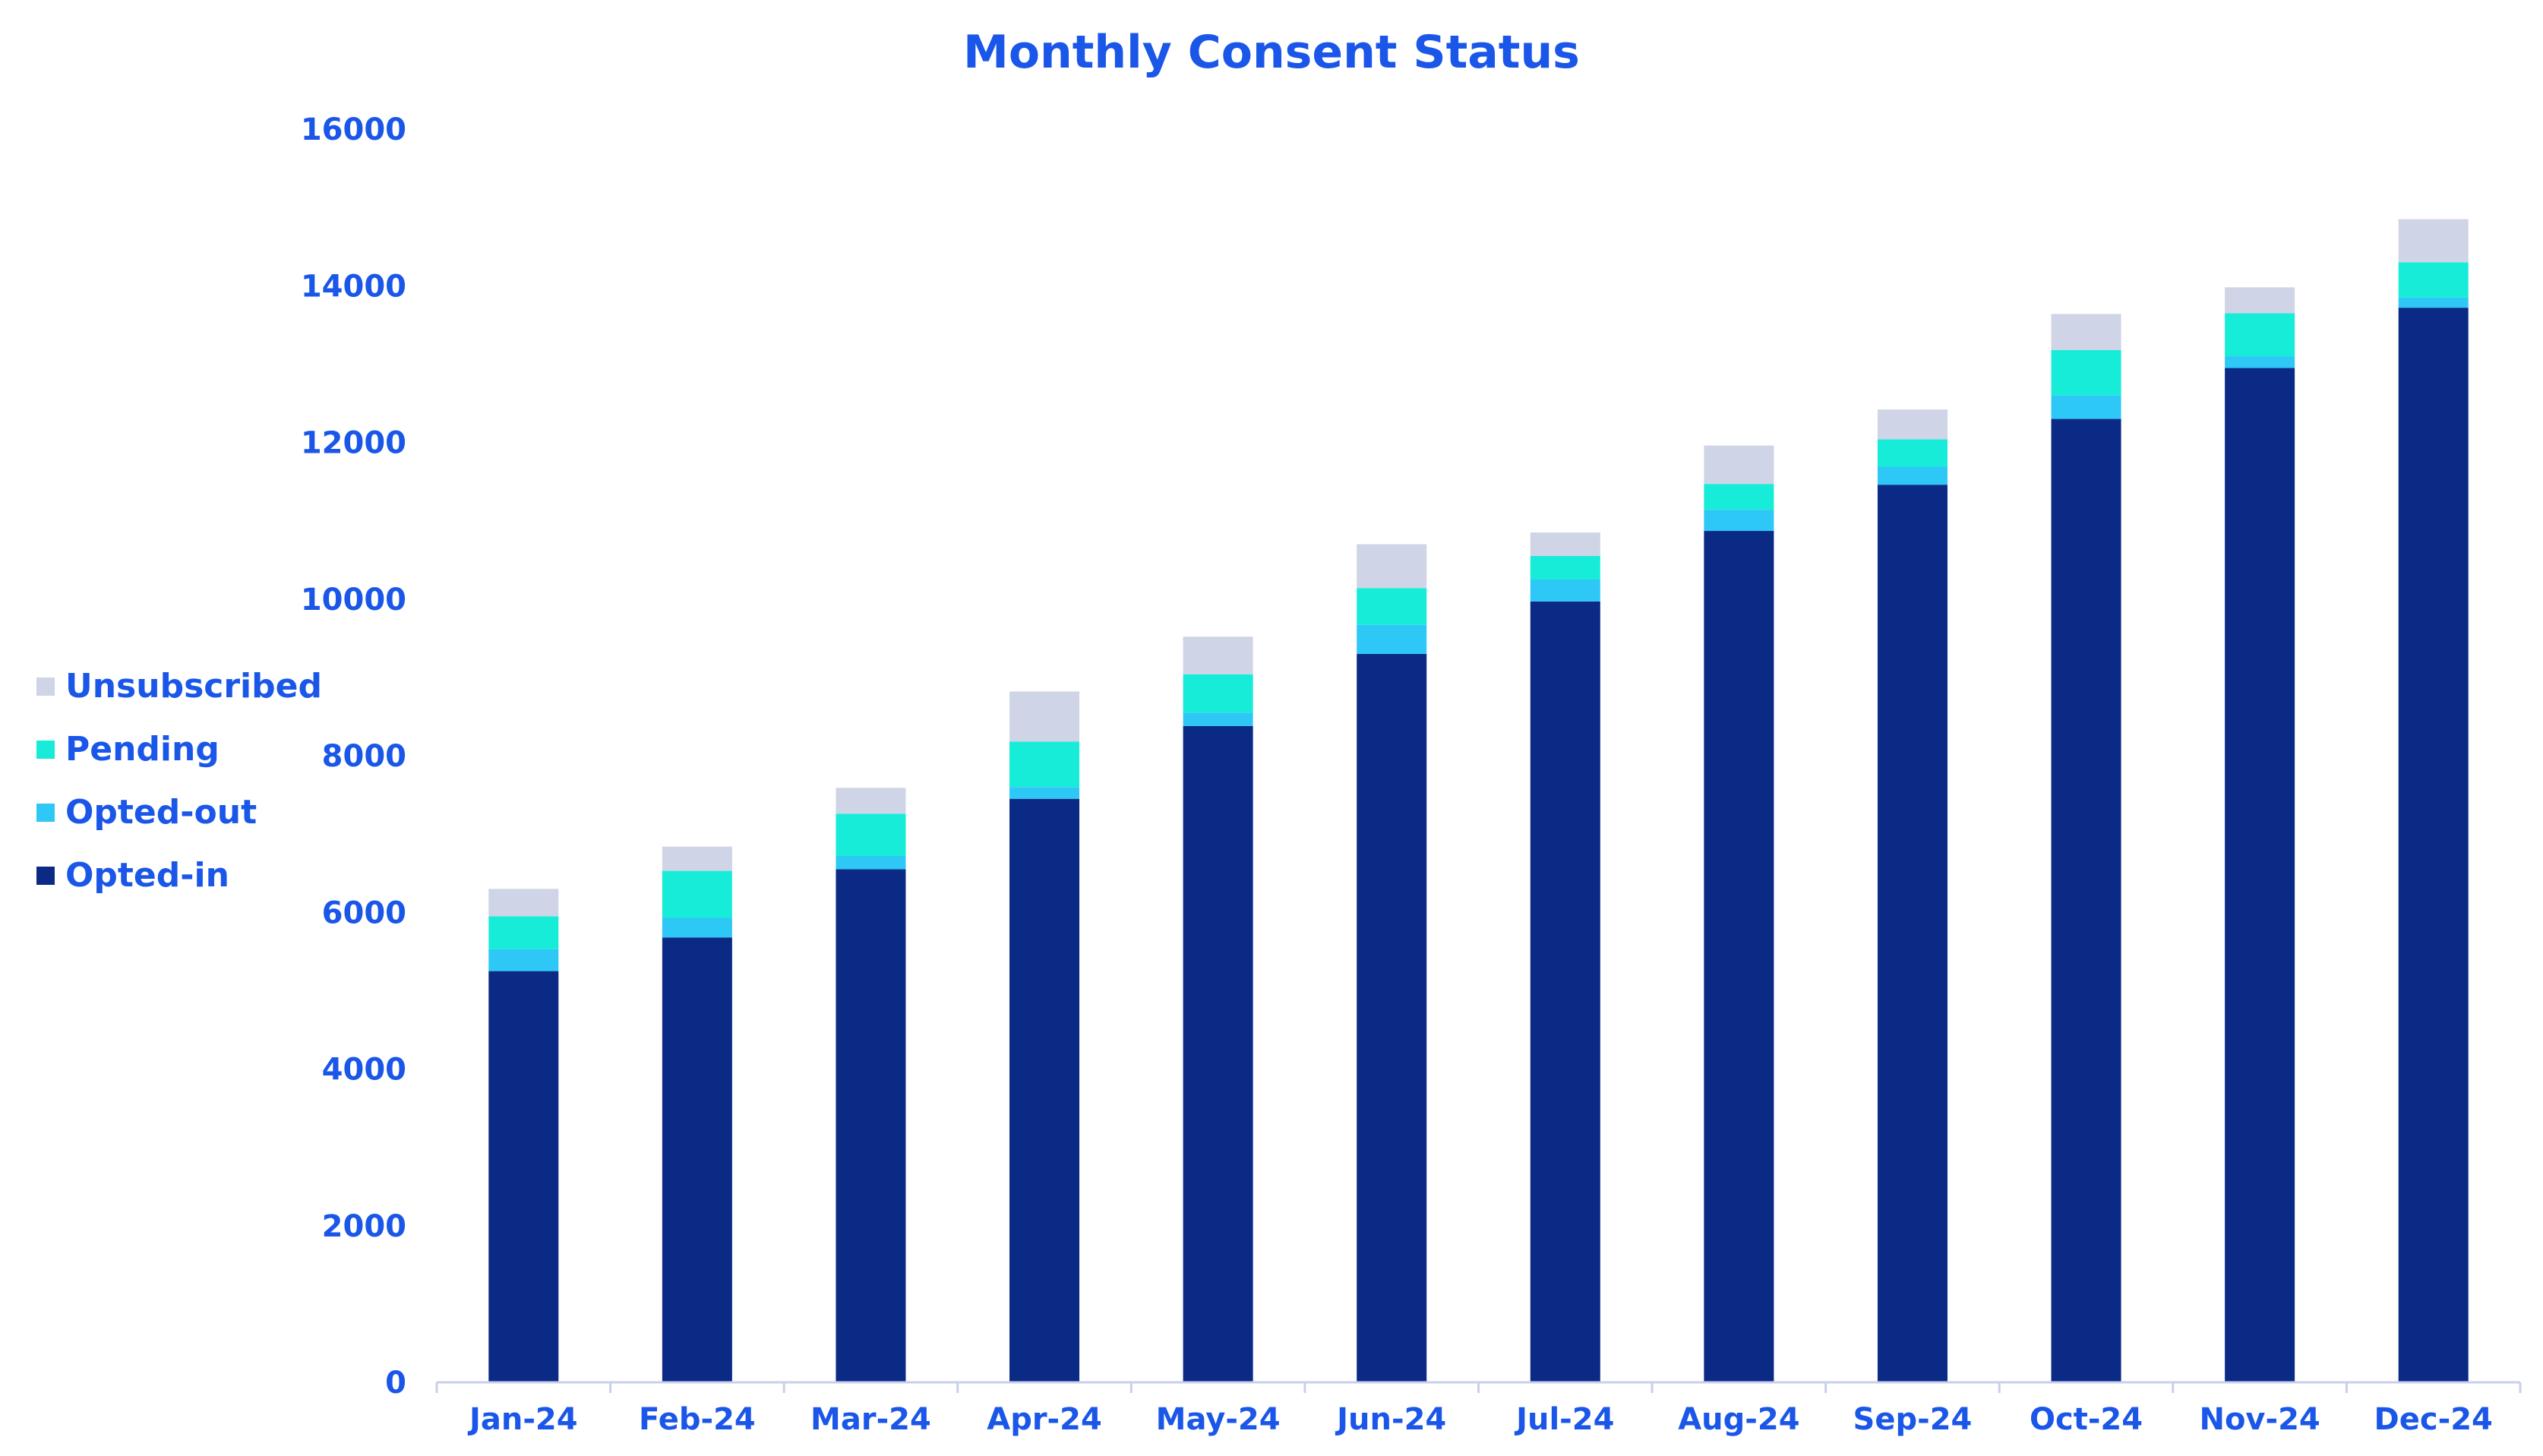 The image size is (2543, 1456). What do you see at coordinates (46, 812) in the screenshot?
I see `legend-swatch-opted-out` at bounding box center [46, 812].